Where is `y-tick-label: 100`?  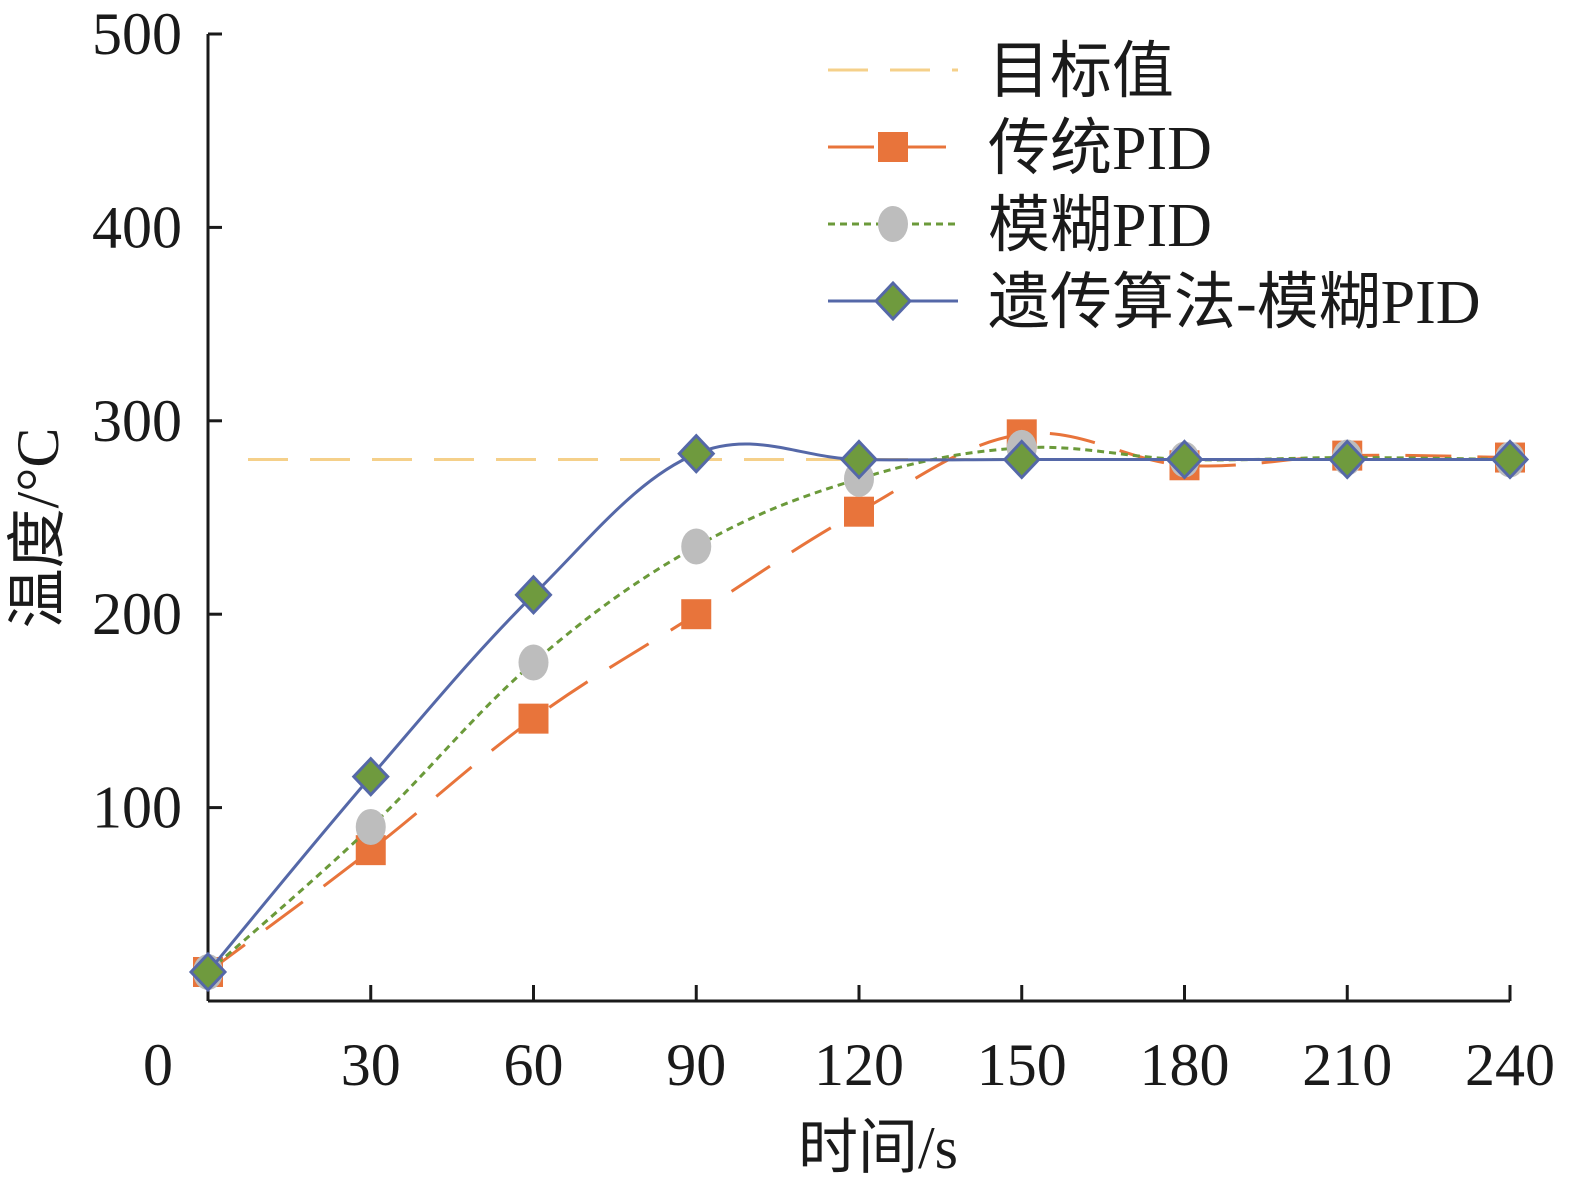
y-tick-label: 100 is located at coordinates (137, 808).